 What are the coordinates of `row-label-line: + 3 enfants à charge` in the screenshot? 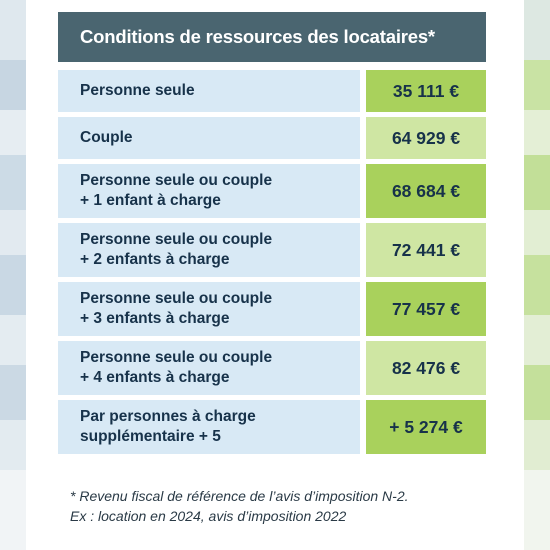 It's located at (155, 318).